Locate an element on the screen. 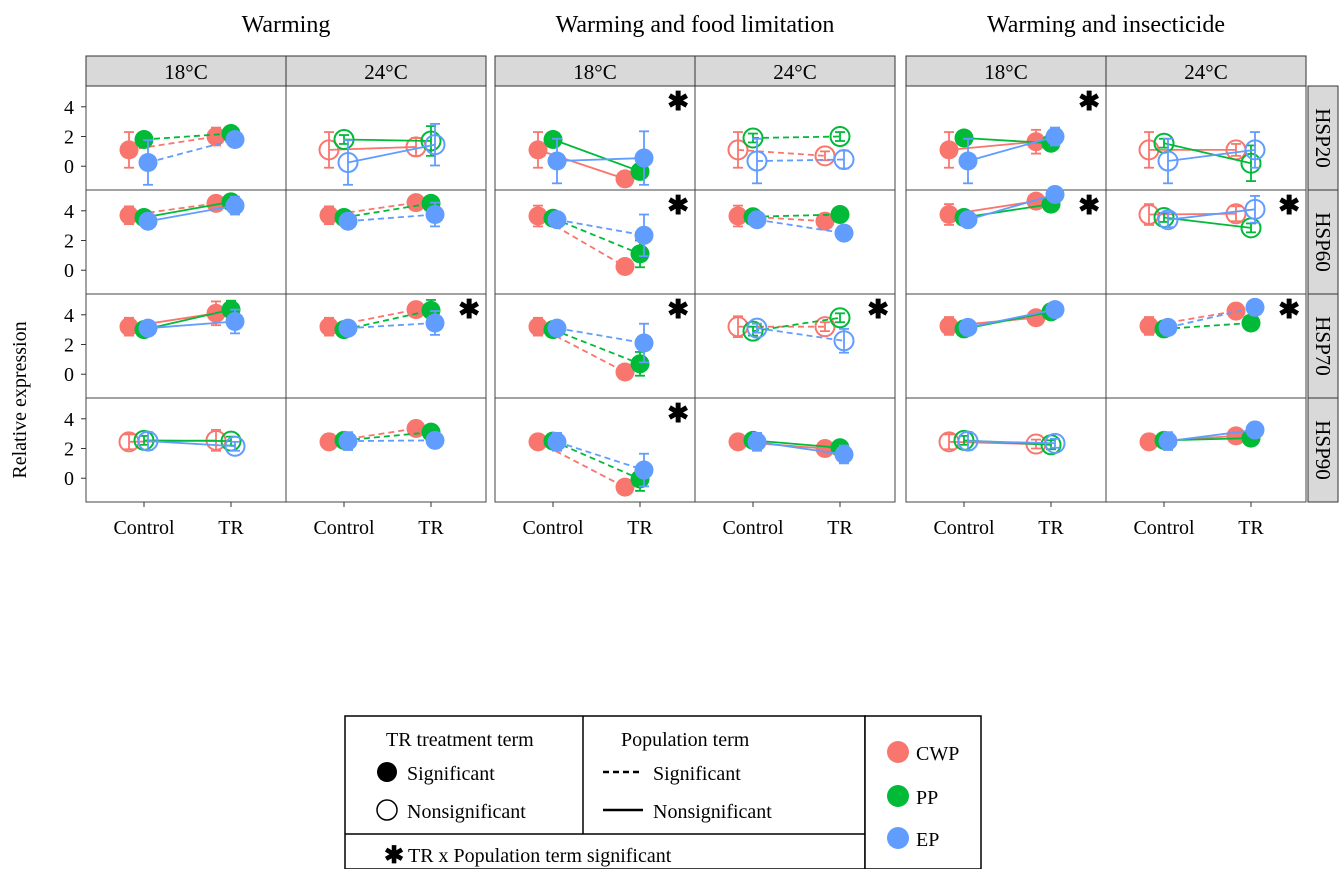 This screenshot has width=1343, height=869. legend-open-circle is located at coordinates (387, 810).